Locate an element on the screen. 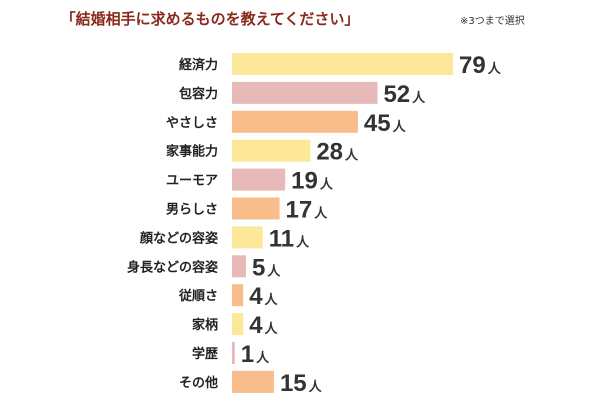 This screenshot has height=402, width=595. category-label: 従順さ is located at coordinates (198, 296).